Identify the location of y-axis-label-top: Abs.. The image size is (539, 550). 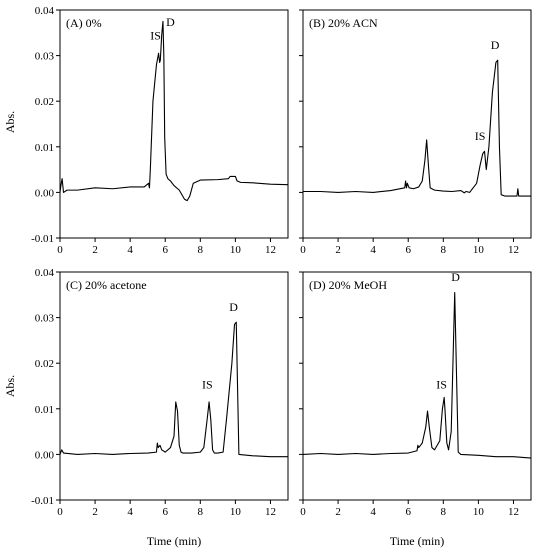
(10, 122).